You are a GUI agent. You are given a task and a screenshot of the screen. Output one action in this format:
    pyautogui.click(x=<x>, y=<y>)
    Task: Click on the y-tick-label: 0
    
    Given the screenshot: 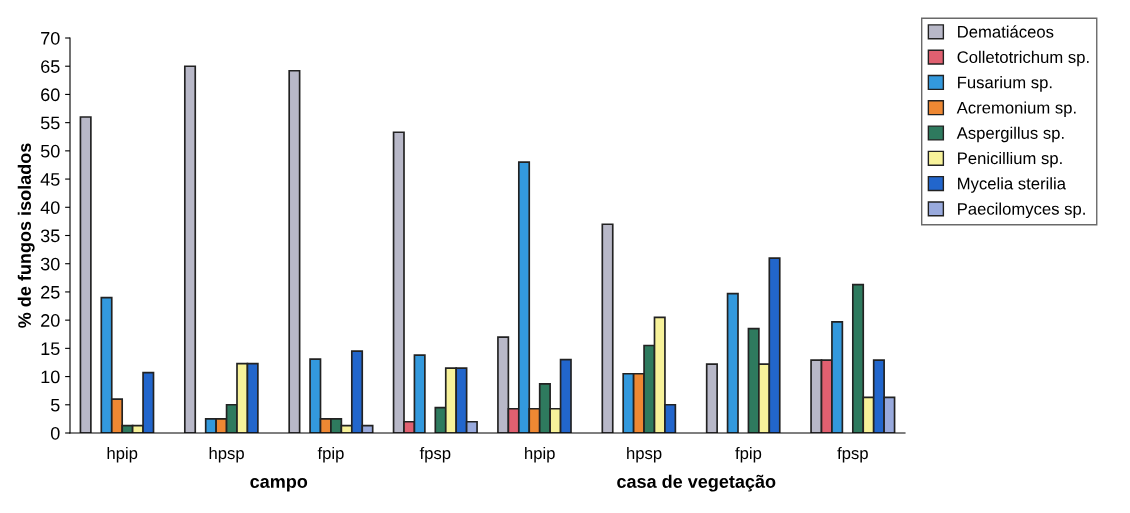 What is the action you would take?
    pyautogui.click(x=55, y=433)
    